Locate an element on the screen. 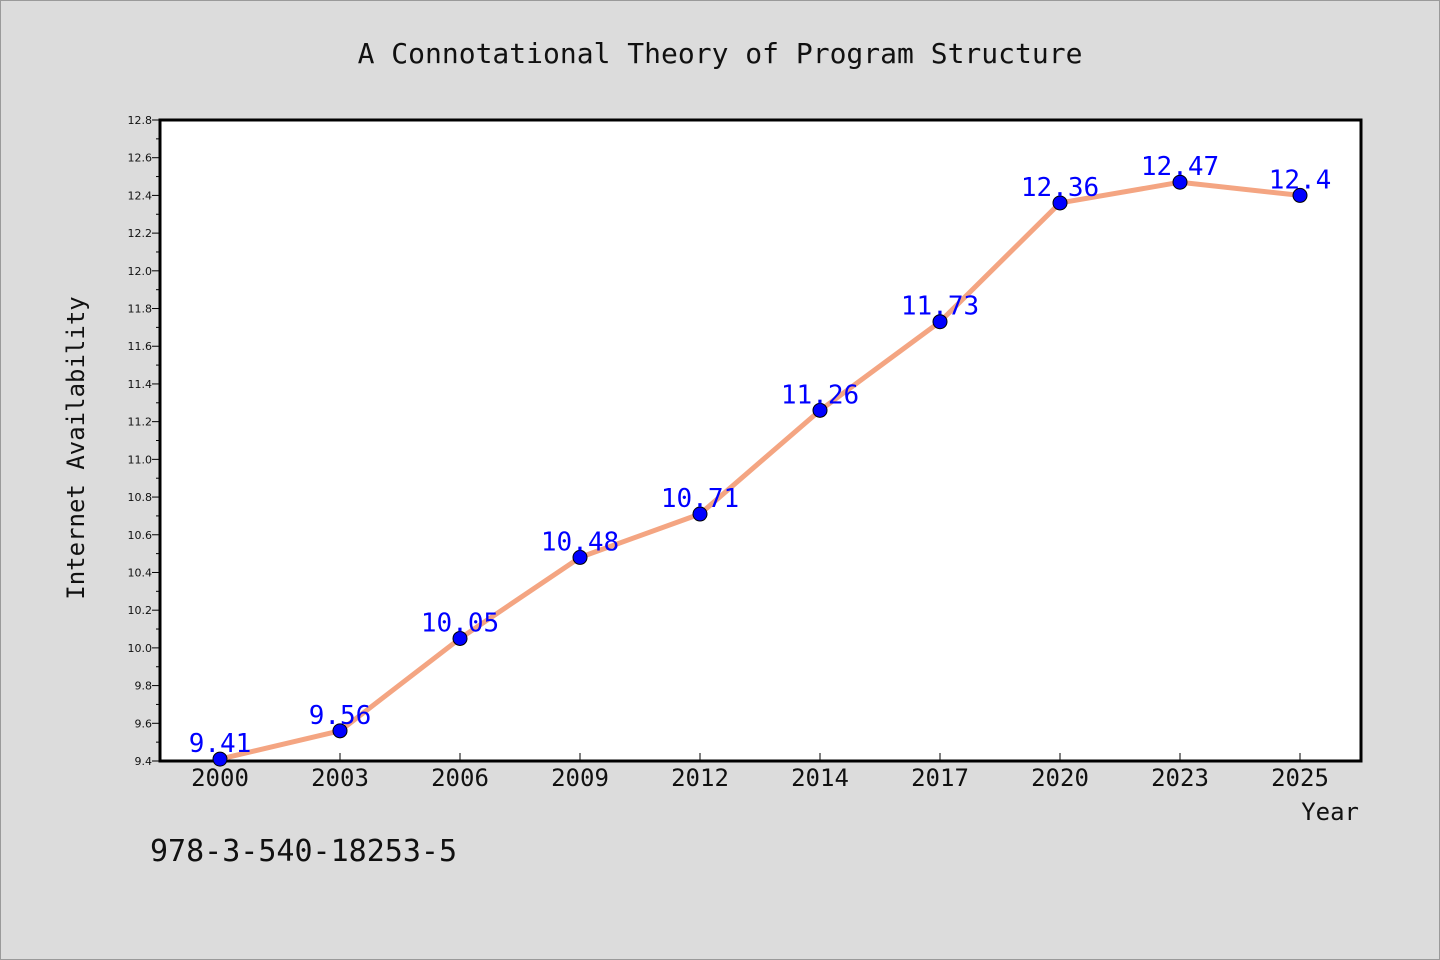  isbn-text: 978-3-540-18253-5 is located at coordinates (304, 851).